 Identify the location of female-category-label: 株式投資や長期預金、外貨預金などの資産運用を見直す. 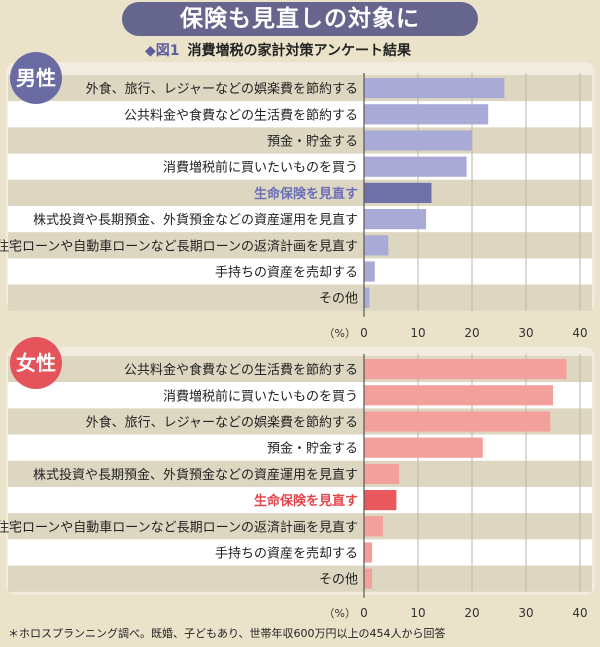
(195, 475).